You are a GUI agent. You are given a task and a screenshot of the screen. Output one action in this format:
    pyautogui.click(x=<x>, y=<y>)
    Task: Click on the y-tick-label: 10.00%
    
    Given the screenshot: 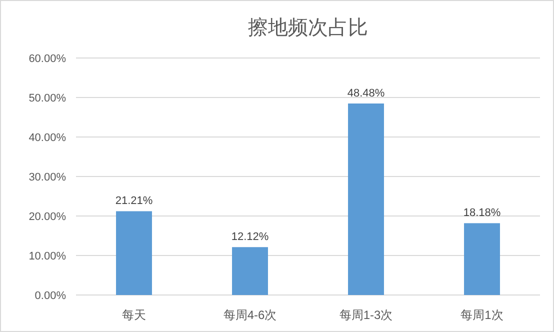 What is the action you would take?
    pyautogui.click(x=47, y=256)
    